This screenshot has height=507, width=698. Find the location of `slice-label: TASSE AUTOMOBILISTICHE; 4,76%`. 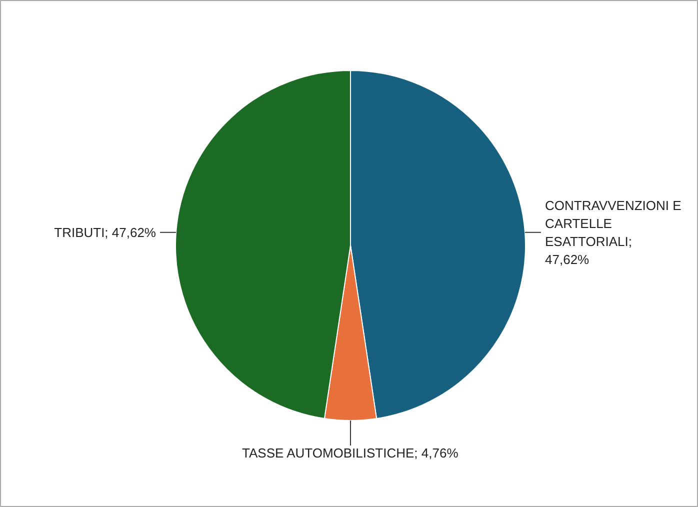

slice-label: TASSE AUTOMOBILISTICHE; 4,76% is located at coordinates (350, 453).